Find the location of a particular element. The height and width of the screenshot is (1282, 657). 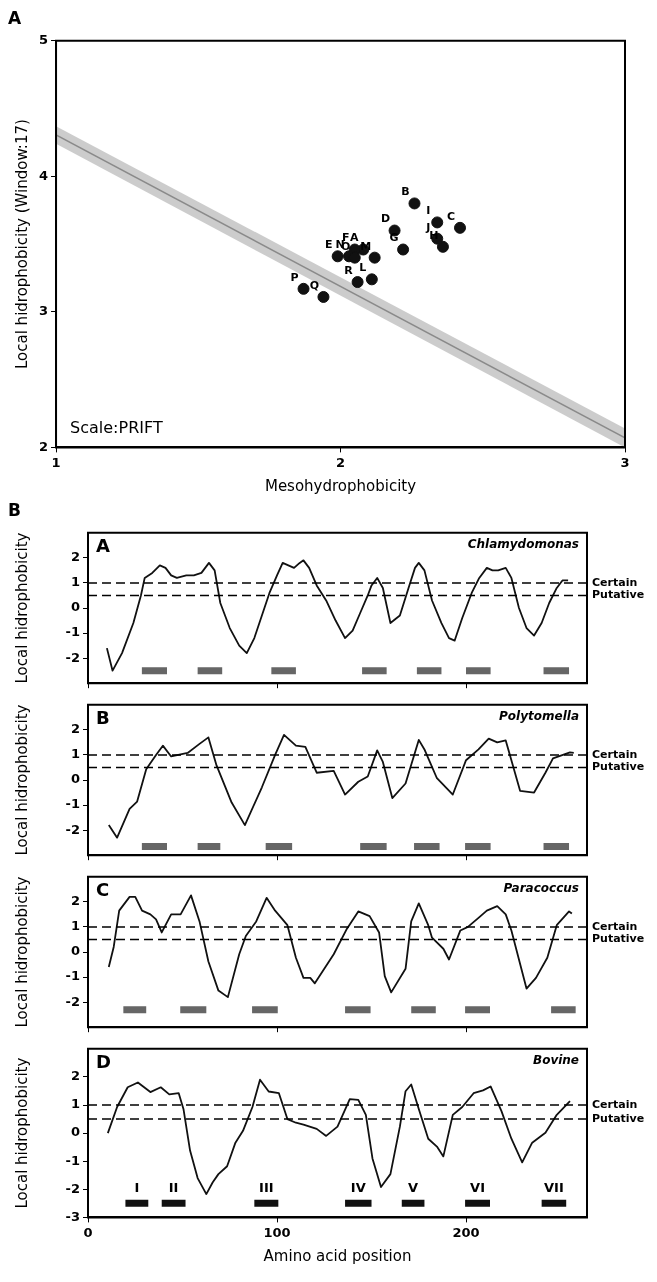

annotation: D is located at coordinates (386, 219).